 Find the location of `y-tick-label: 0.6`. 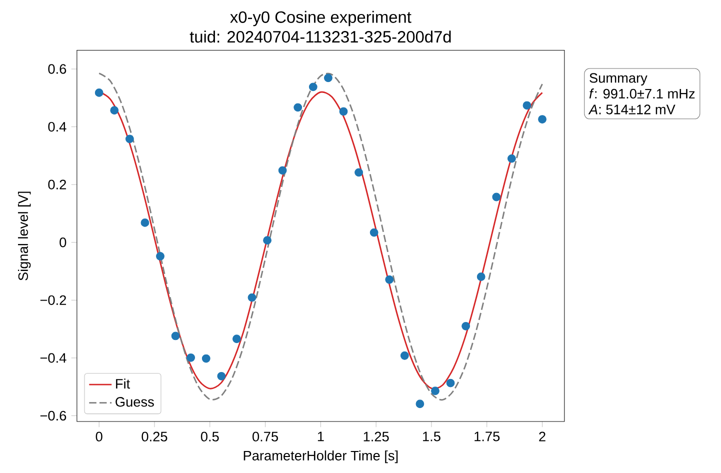

y-tick-label: 0.6 is located at coordinates (57, 69).